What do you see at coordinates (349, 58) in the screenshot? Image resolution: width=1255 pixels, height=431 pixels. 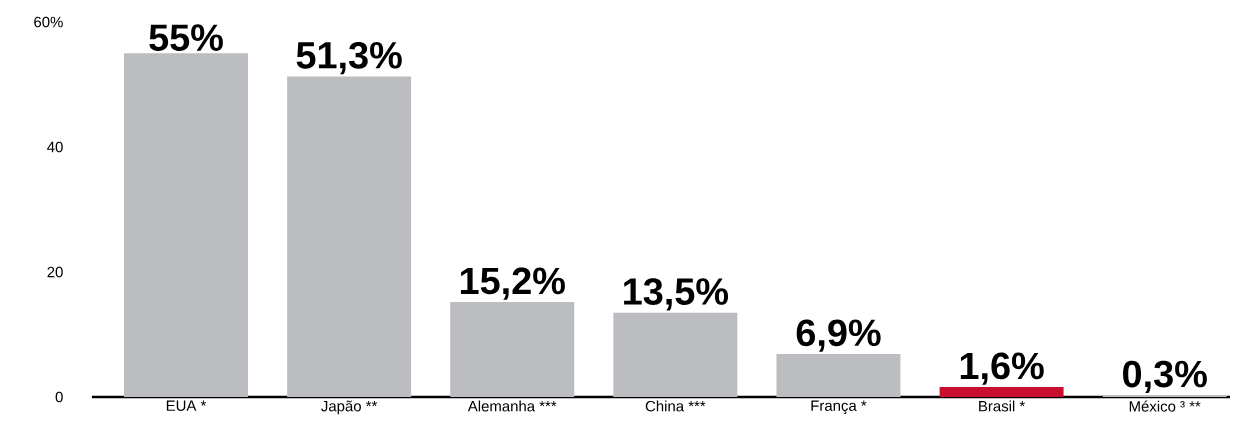 I see `data-label: 51,3%` at bounding box center [349, 58].